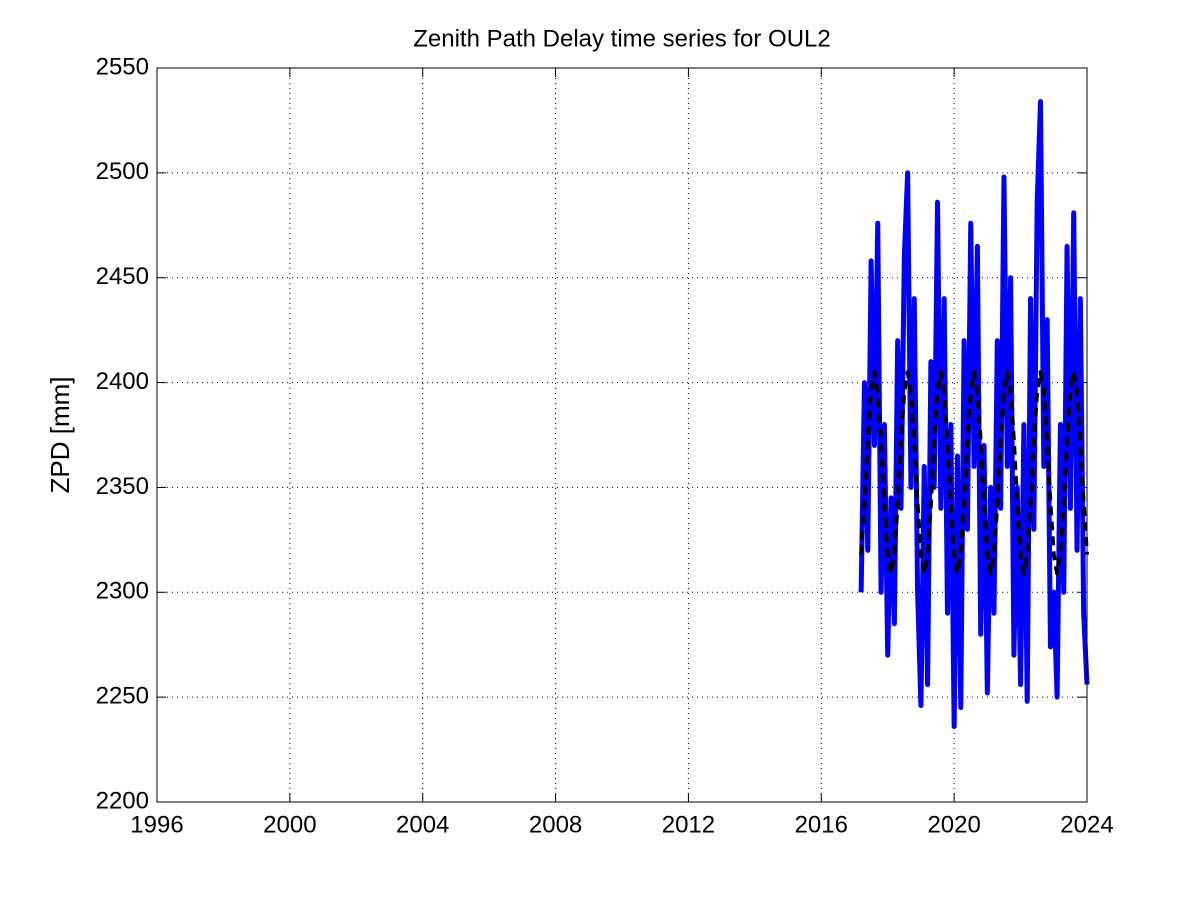 The image size is (1201, 901). I want to click on x-tick-label: 2016, so click(821, 824).